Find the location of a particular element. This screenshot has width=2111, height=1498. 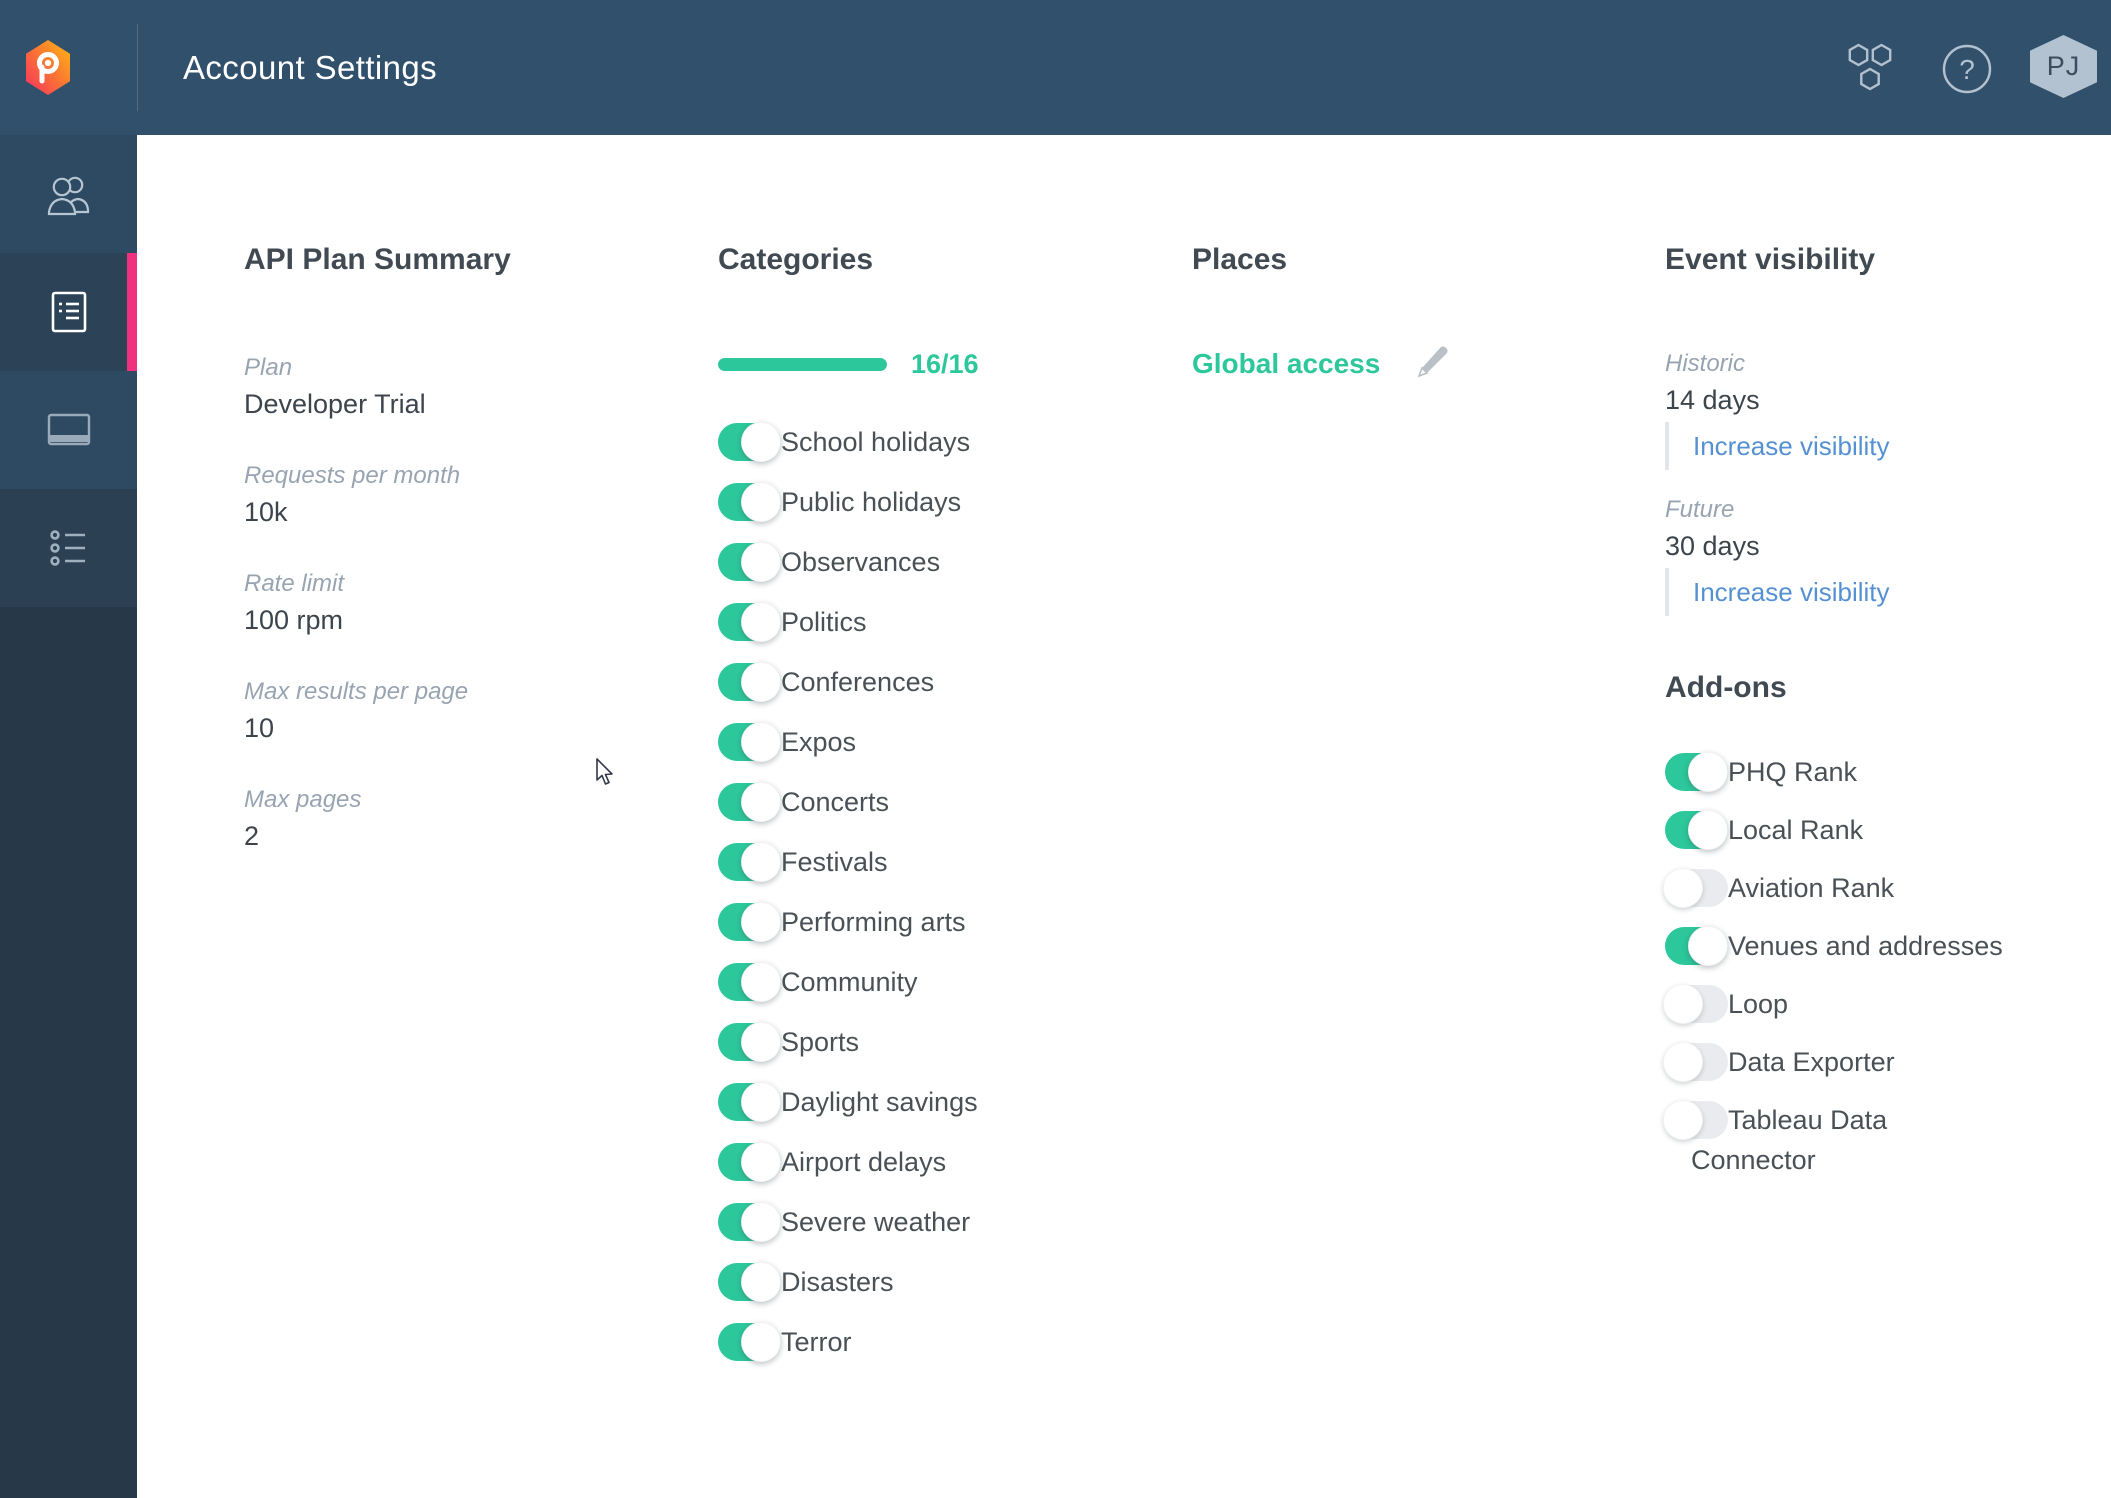

sidebar-item-billing is located at coordinates (68, 430).